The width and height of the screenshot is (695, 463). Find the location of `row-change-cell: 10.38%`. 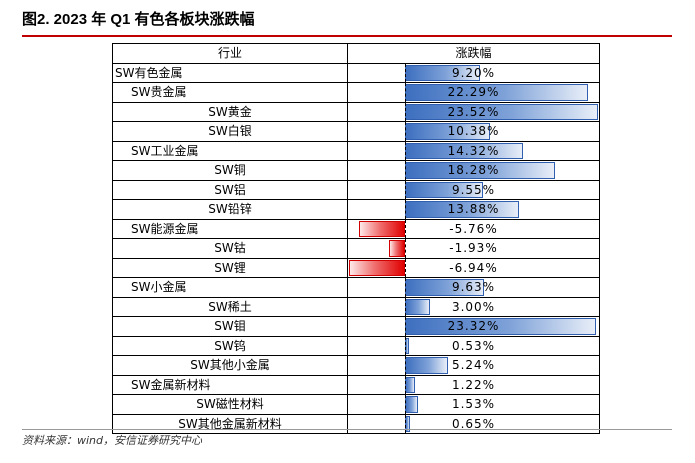

row-change-cell: 10.38% is located at coordinates (473, 131).